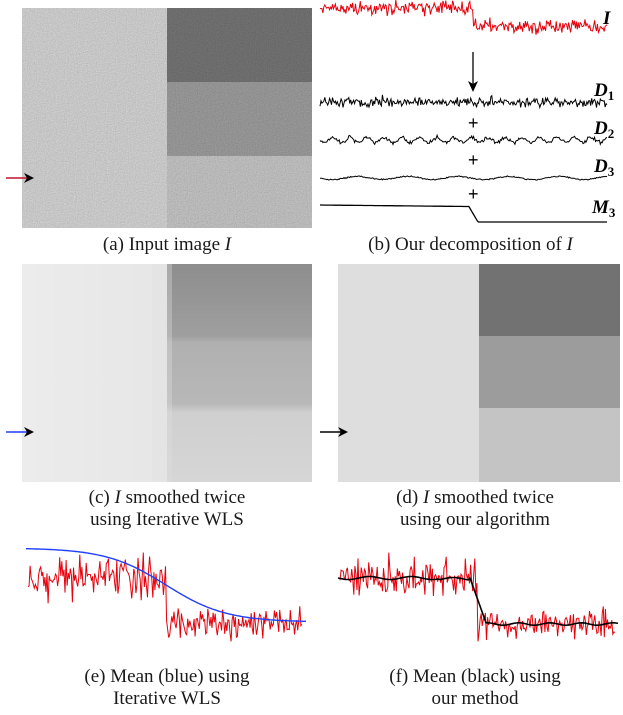 The height and width of the screenshot is (715, 623). What do you see at coordinates (463, 213) in the screenshot?
I see `mean-M3-curve` at bounding box center [463, 213].